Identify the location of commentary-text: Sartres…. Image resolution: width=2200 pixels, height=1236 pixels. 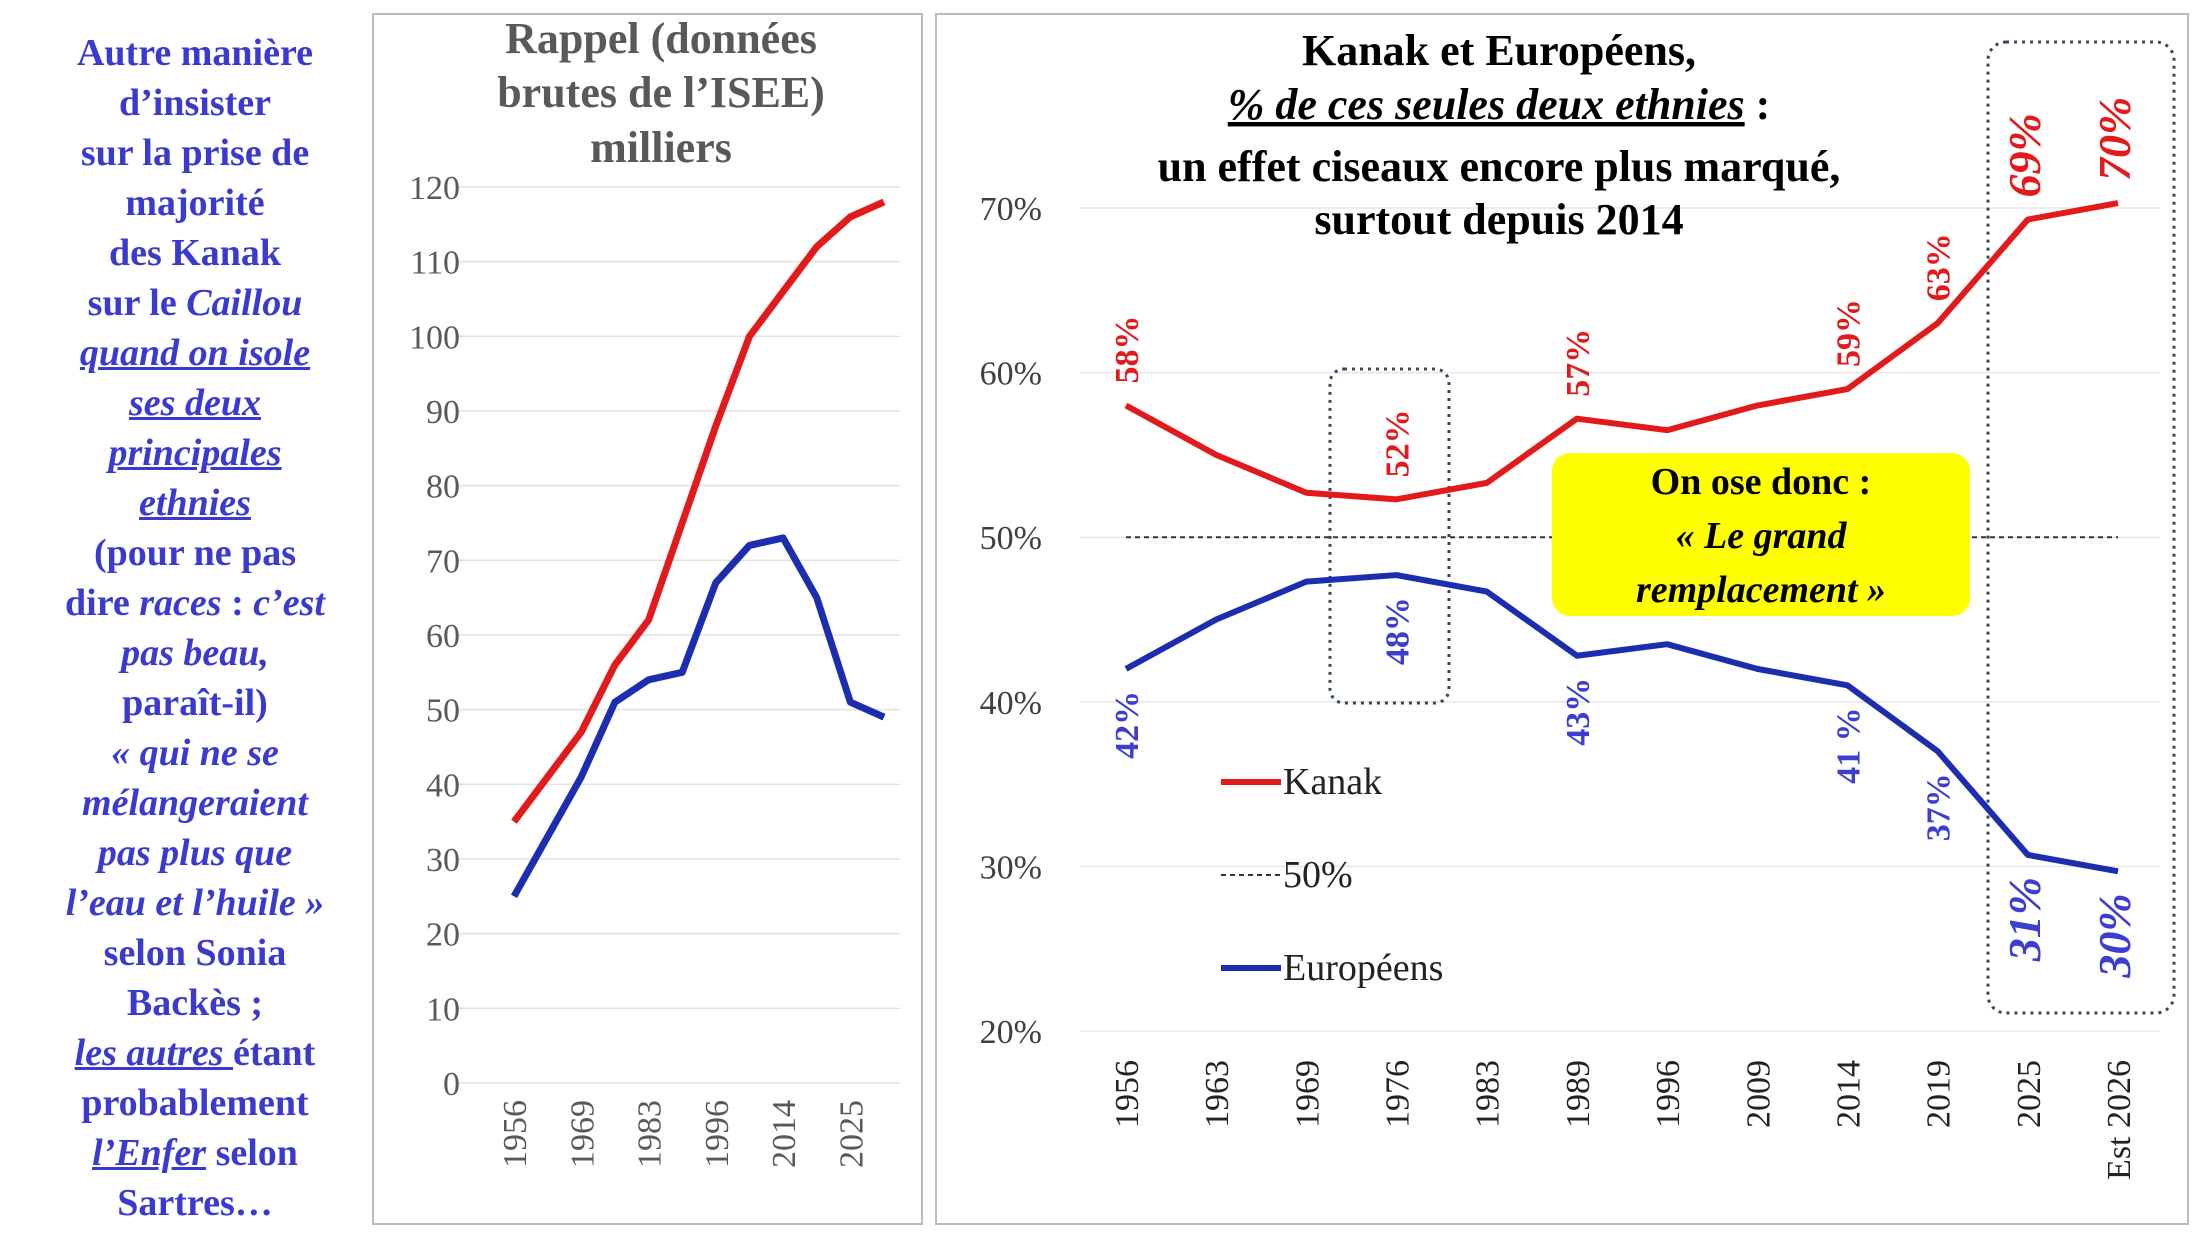
(195, 1203).